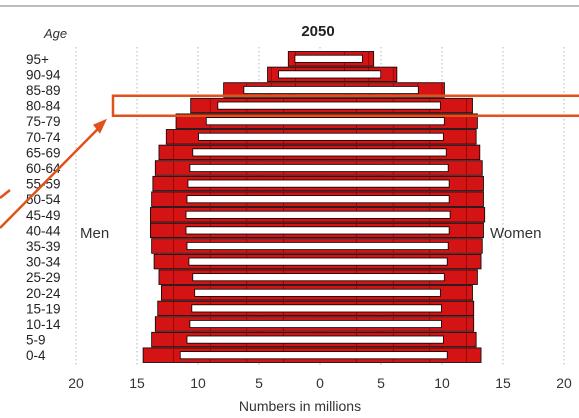  What do you see at coordinates (43, 293) in the screenshot?
I see `age-label-20-24: 20-24` at bounding box center [43, 293].